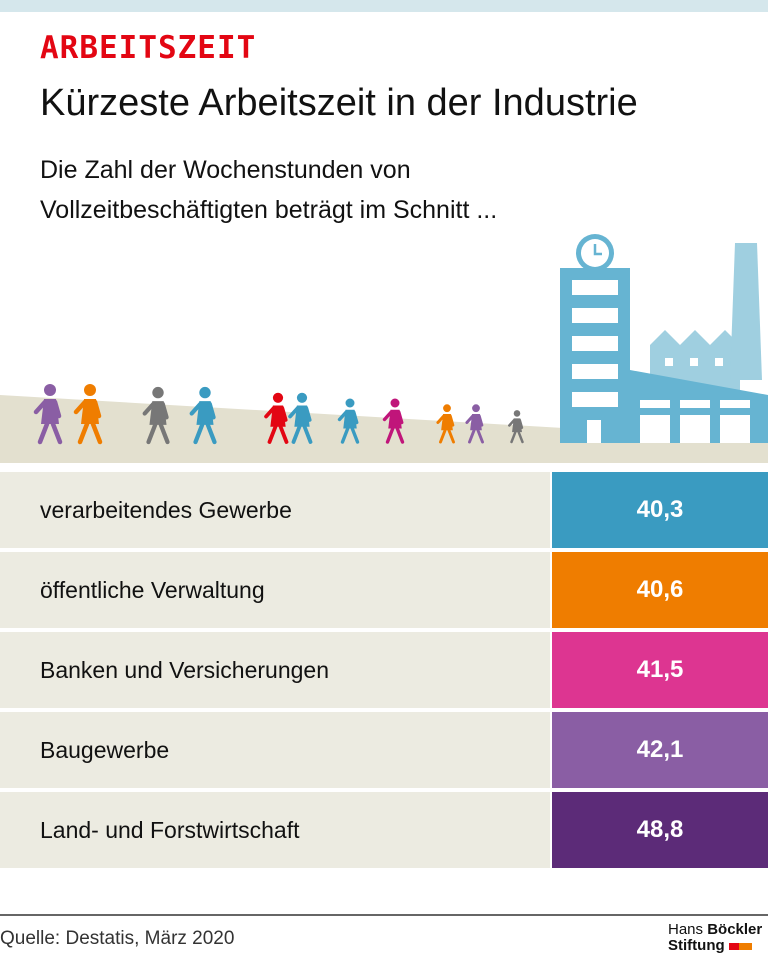 This screenshot has height=966, width=768. What do you see at coordinates (275, 670) in the screenshot?
I see `row-label: Banken und Versicherungen` at bounding box center [275, 670].